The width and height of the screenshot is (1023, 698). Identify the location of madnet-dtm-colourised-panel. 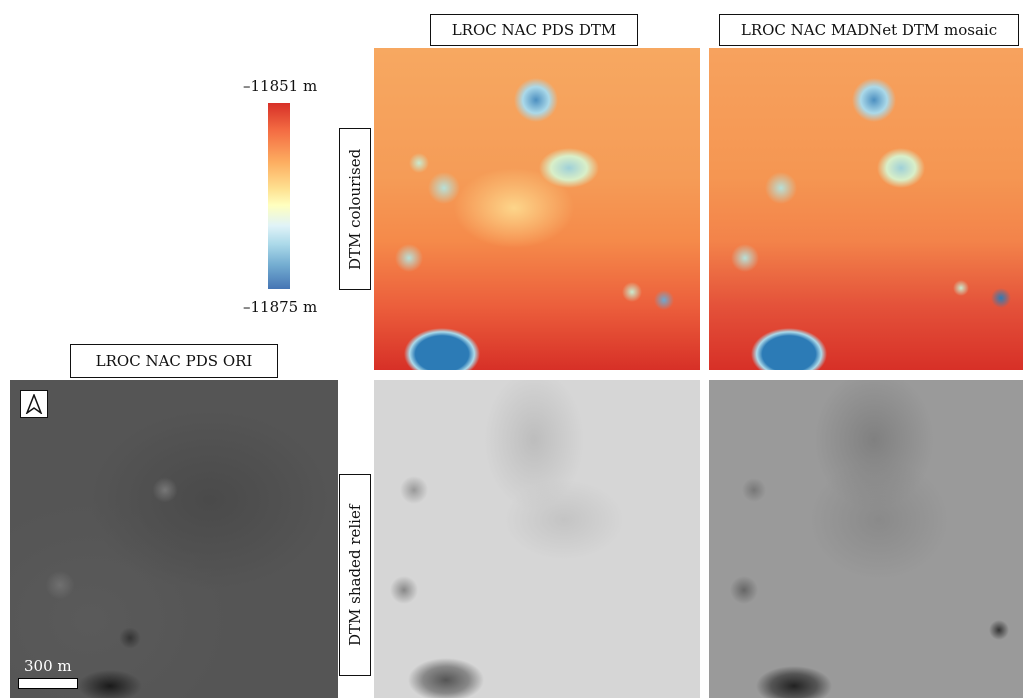
(866, 209).